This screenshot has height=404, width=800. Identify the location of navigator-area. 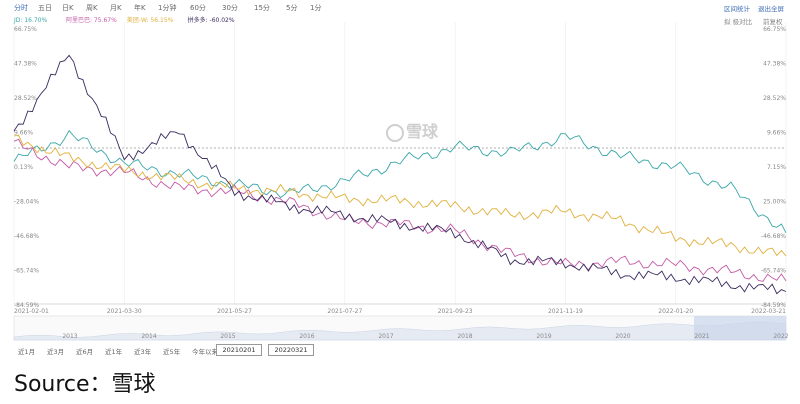
(400, 331).